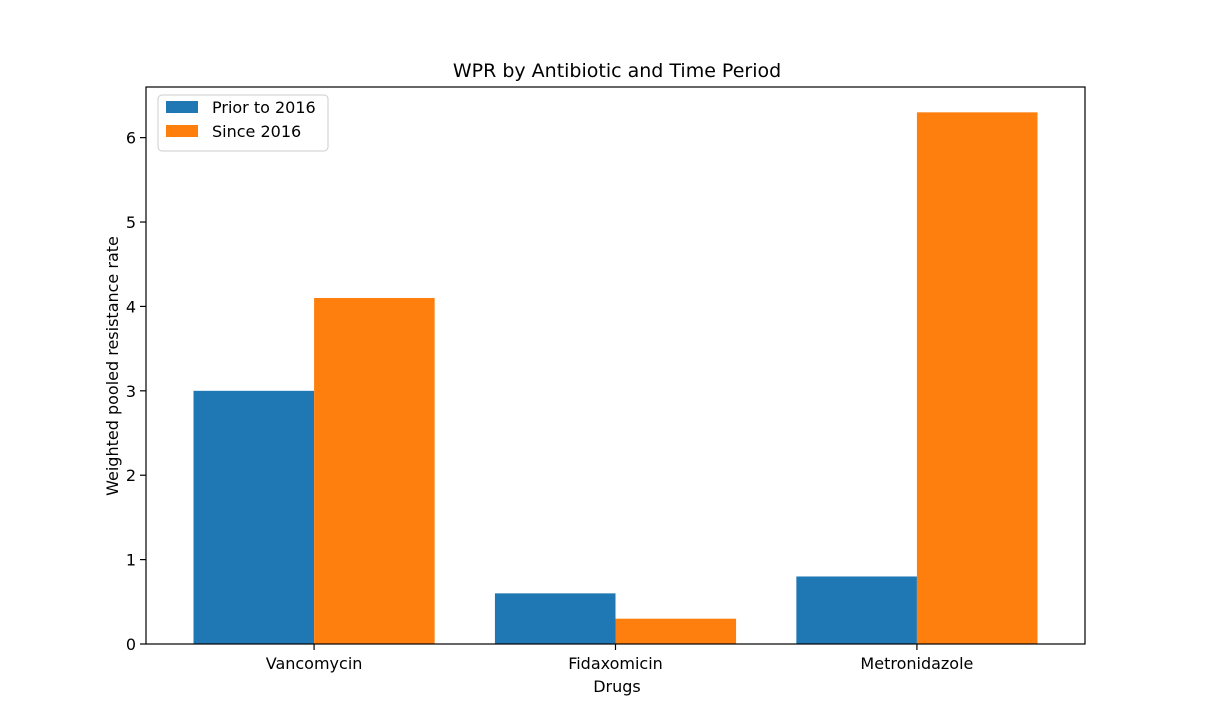 This screenshot has width=1205, height=728. Describe the element at coordinates (131, 560) in the screenshot. I see `y-tick-label: 1` at that location.